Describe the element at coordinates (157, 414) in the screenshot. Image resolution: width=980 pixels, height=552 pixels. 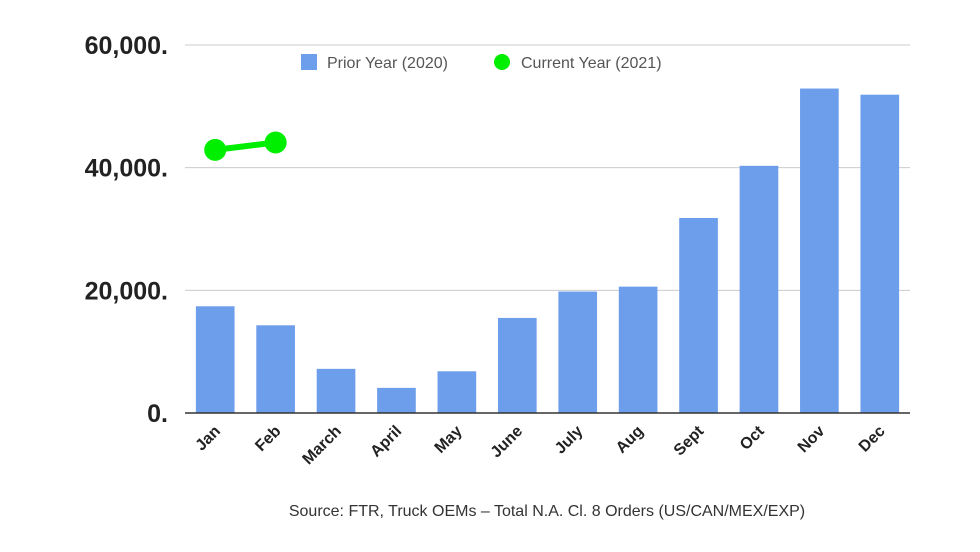
I see `y-tick-label: 0.` at that location.